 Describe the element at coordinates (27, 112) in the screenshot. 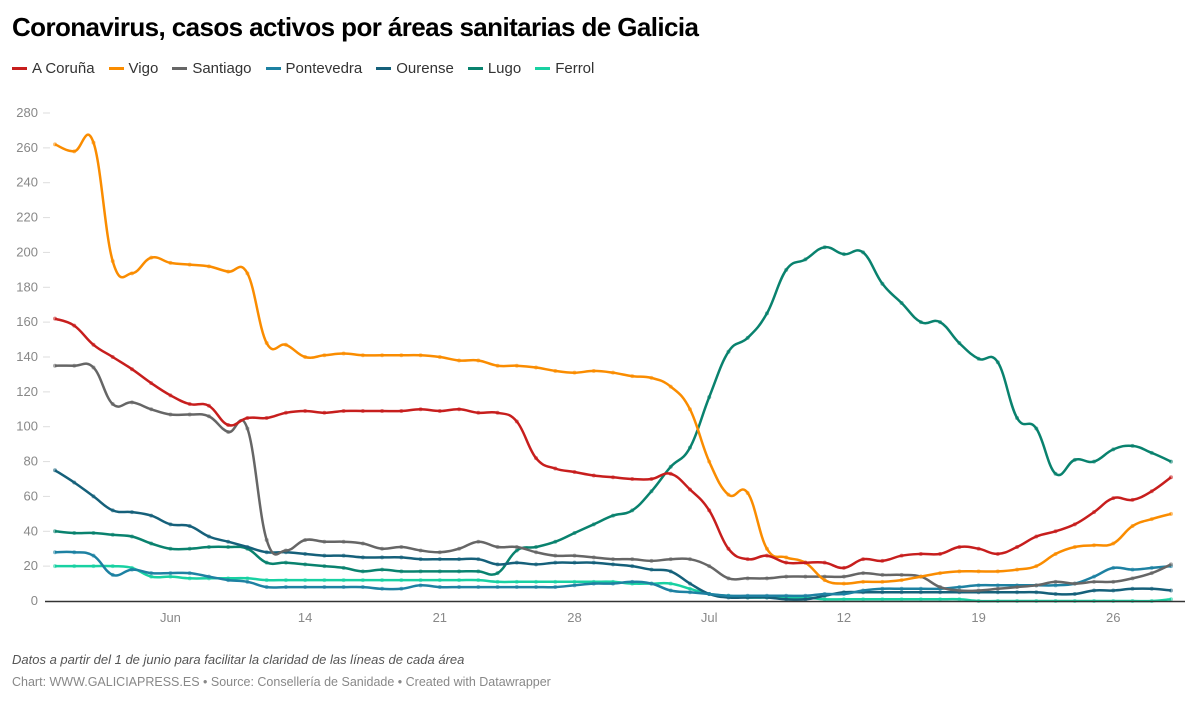

I see `y-tick-label: 280` at that location.